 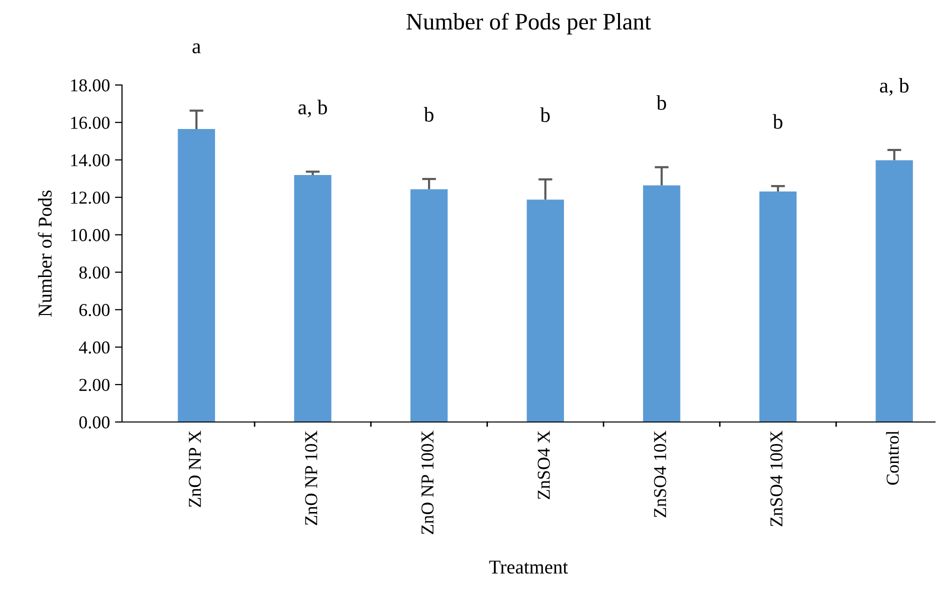 What do you see at coordinates (94, 422) in the screenshot?
I see `y-tick-label: 0.00` at bounding box center [94, 422].